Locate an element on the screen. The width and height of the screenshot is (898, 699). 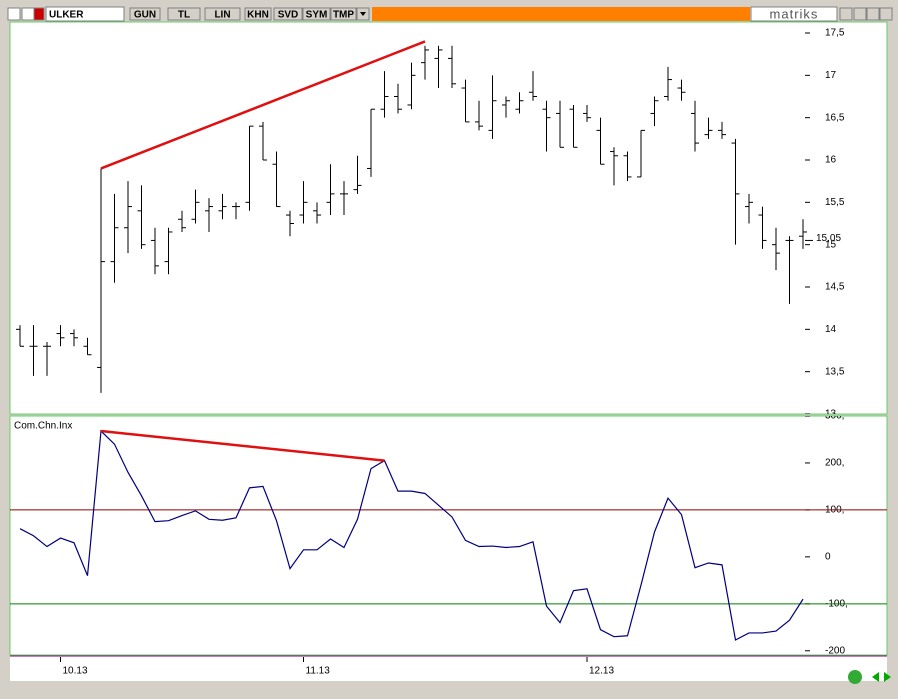
y-tick-label: 13 is located at coordinates (831, 414).